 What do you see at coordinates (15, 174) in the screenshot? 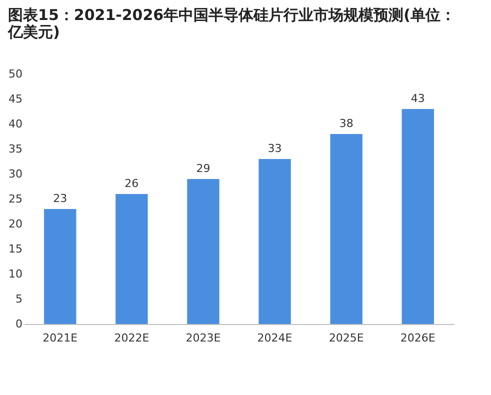
I see `y-tick-label: 30` at bounding box center [15, 174].